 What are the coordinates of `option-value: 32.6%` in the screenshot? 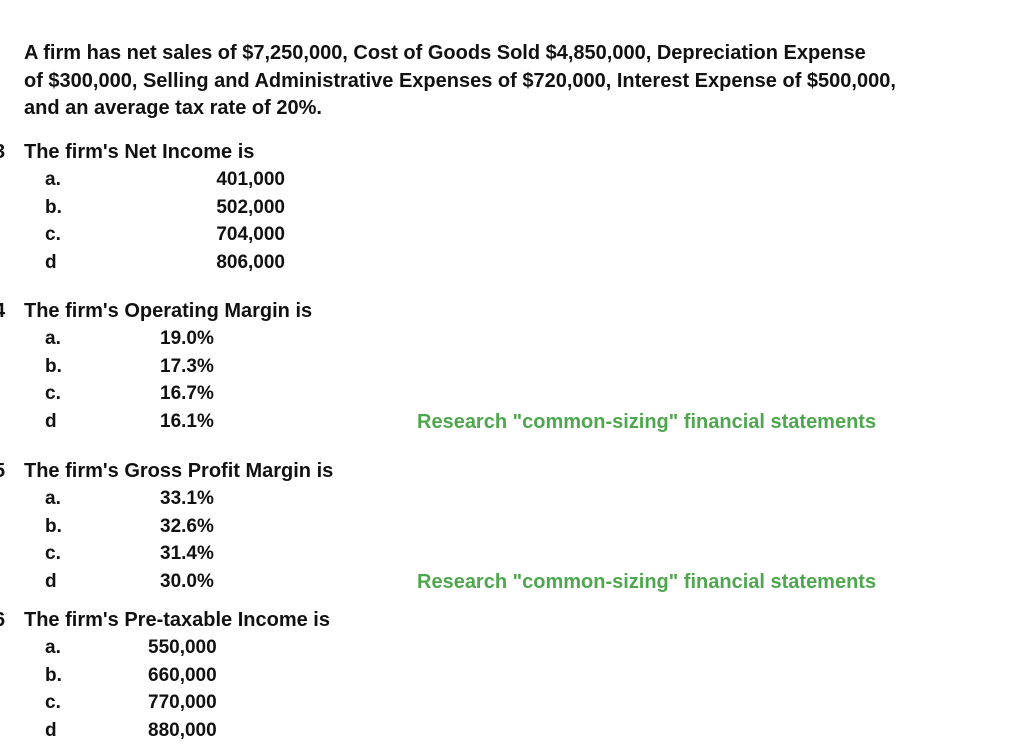 It's located at (187, 526).